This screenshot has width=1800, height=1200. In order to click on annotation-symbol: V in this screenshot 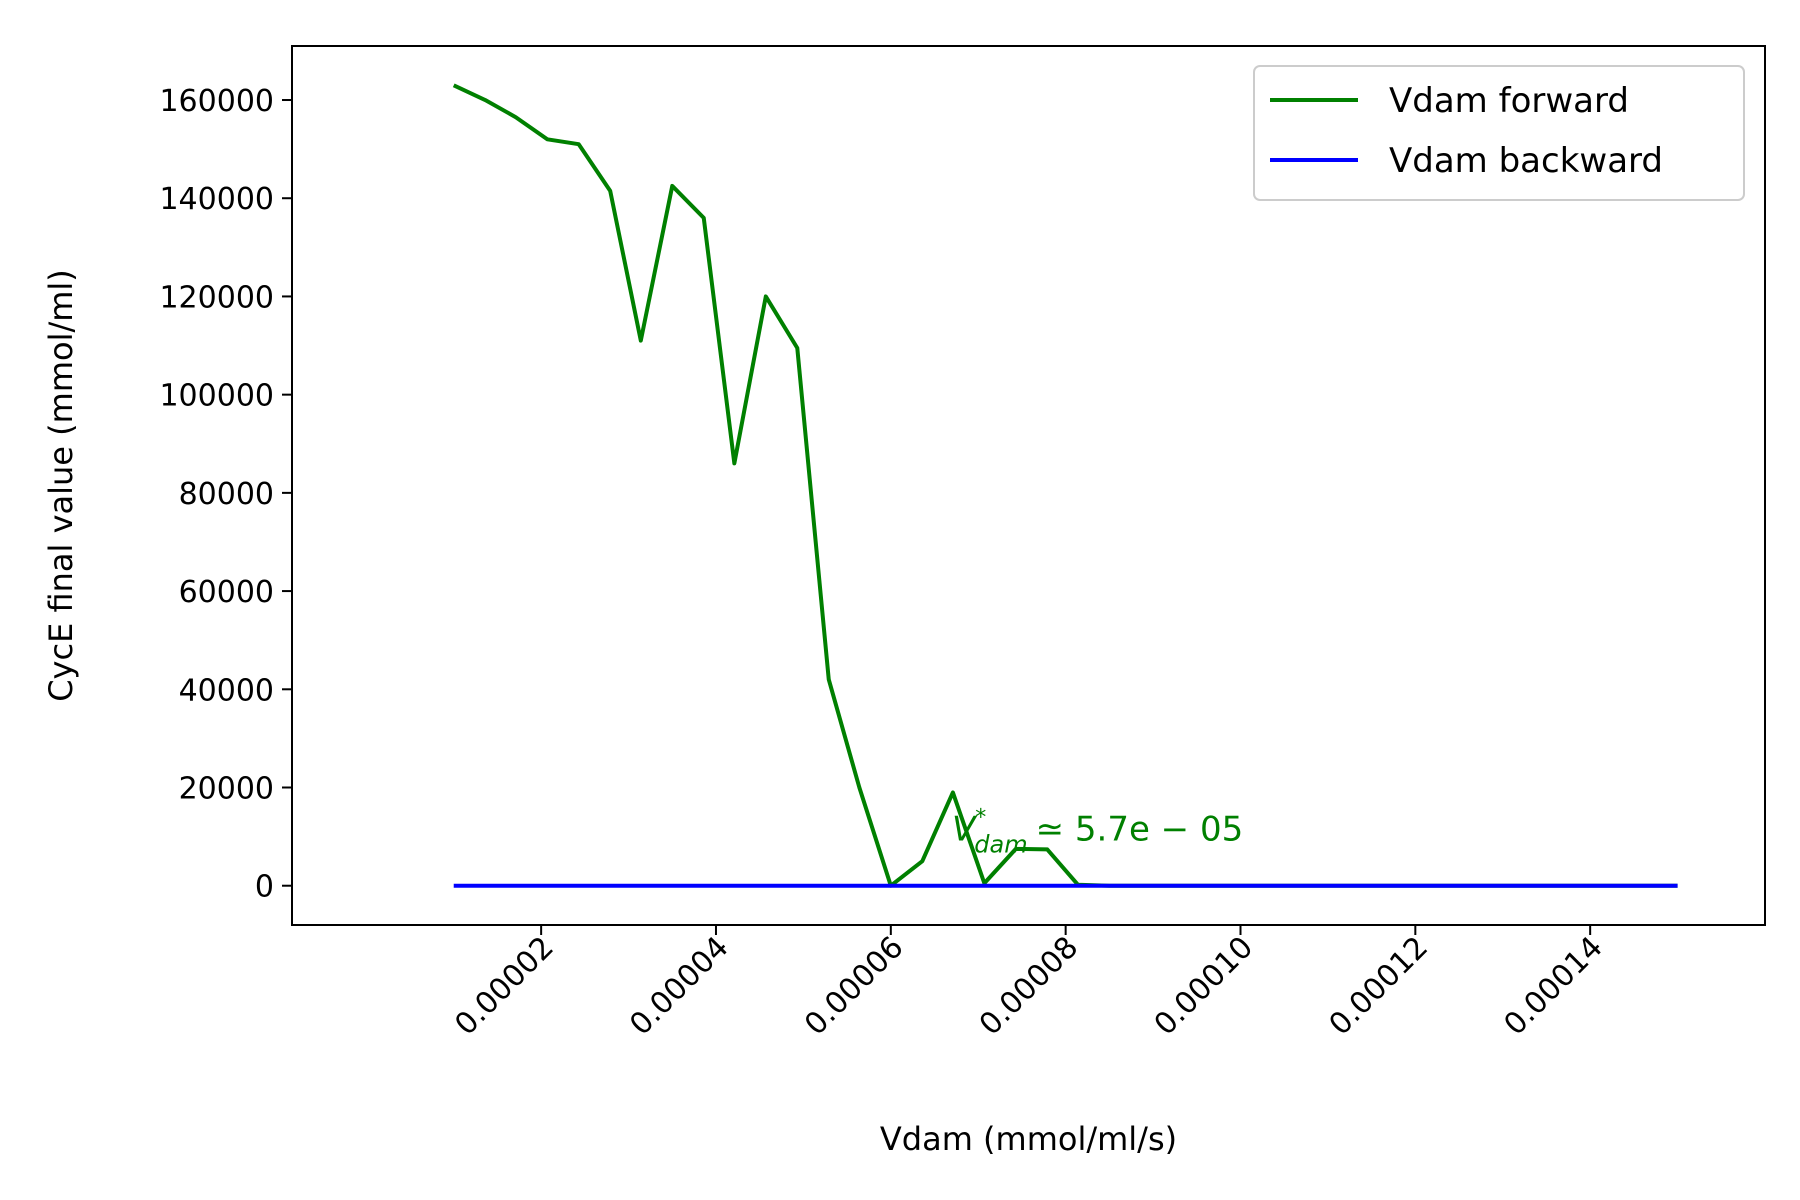, I will do `click(965, 830)`.